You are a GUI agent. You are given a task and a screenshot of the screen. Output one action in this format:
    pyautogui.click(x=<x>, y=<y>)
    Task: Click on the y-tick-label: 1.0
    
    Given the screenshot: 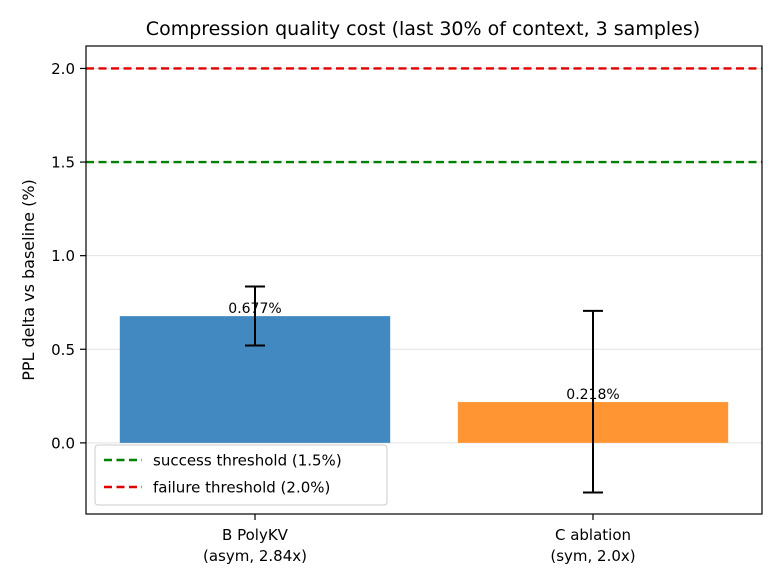 What is the action you would take?
    pyautogui.click(x=63, y=256)
    